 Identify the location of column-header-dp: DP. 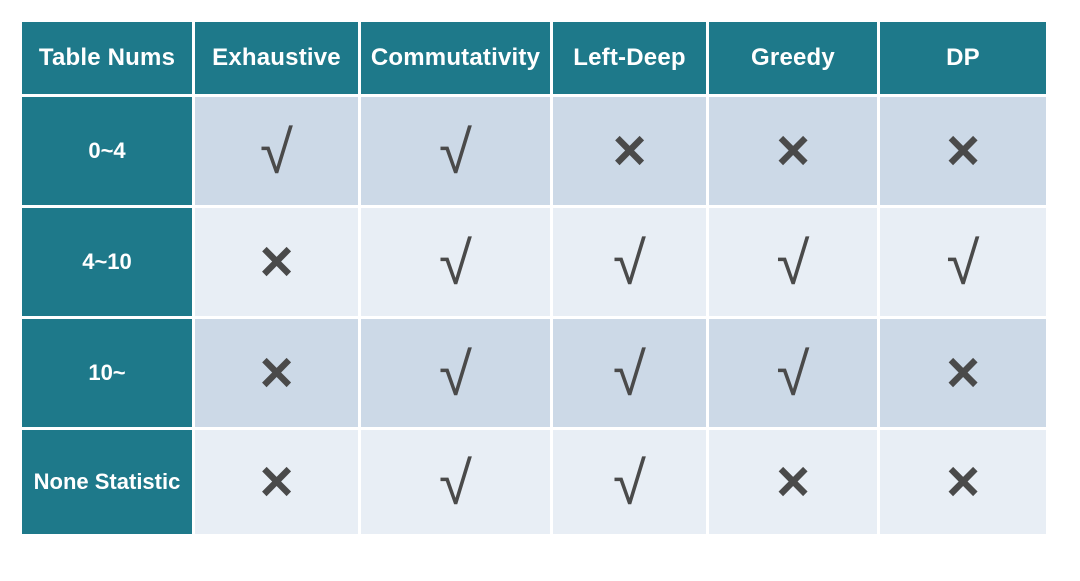
(963, 58).